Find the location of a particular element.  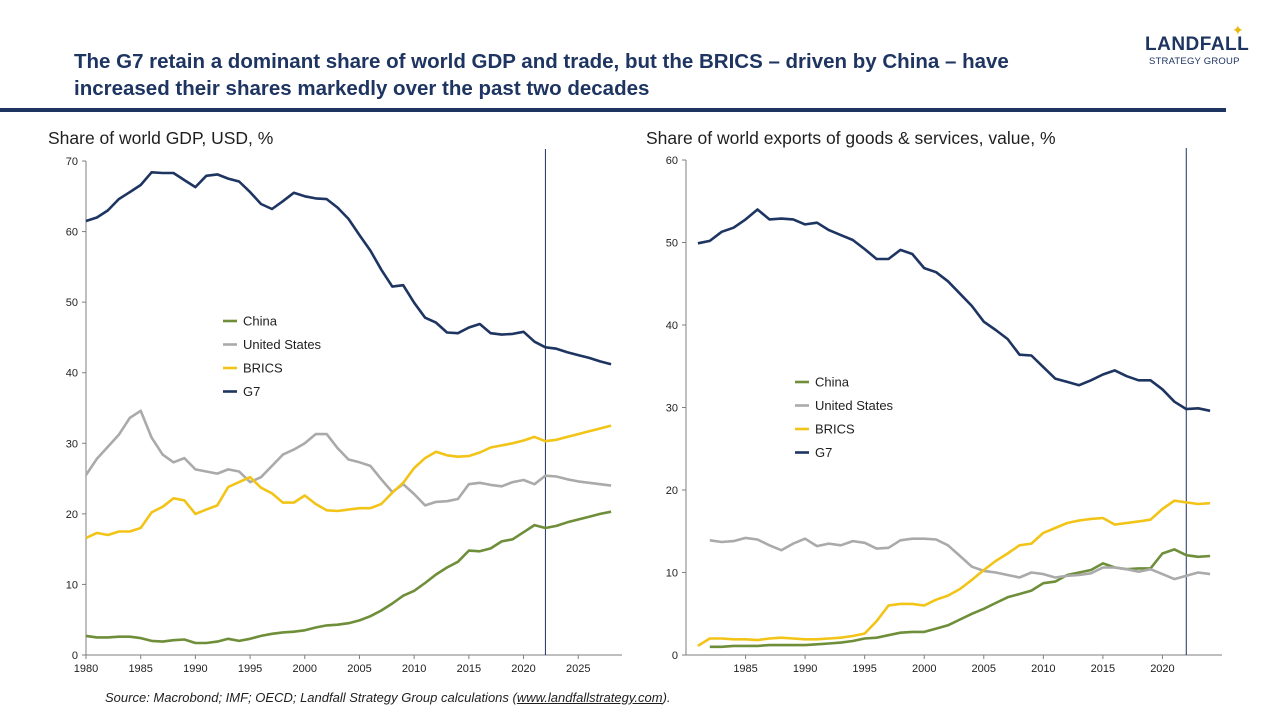

x-tick-label: 1980 is located at coordinates (86, 669).